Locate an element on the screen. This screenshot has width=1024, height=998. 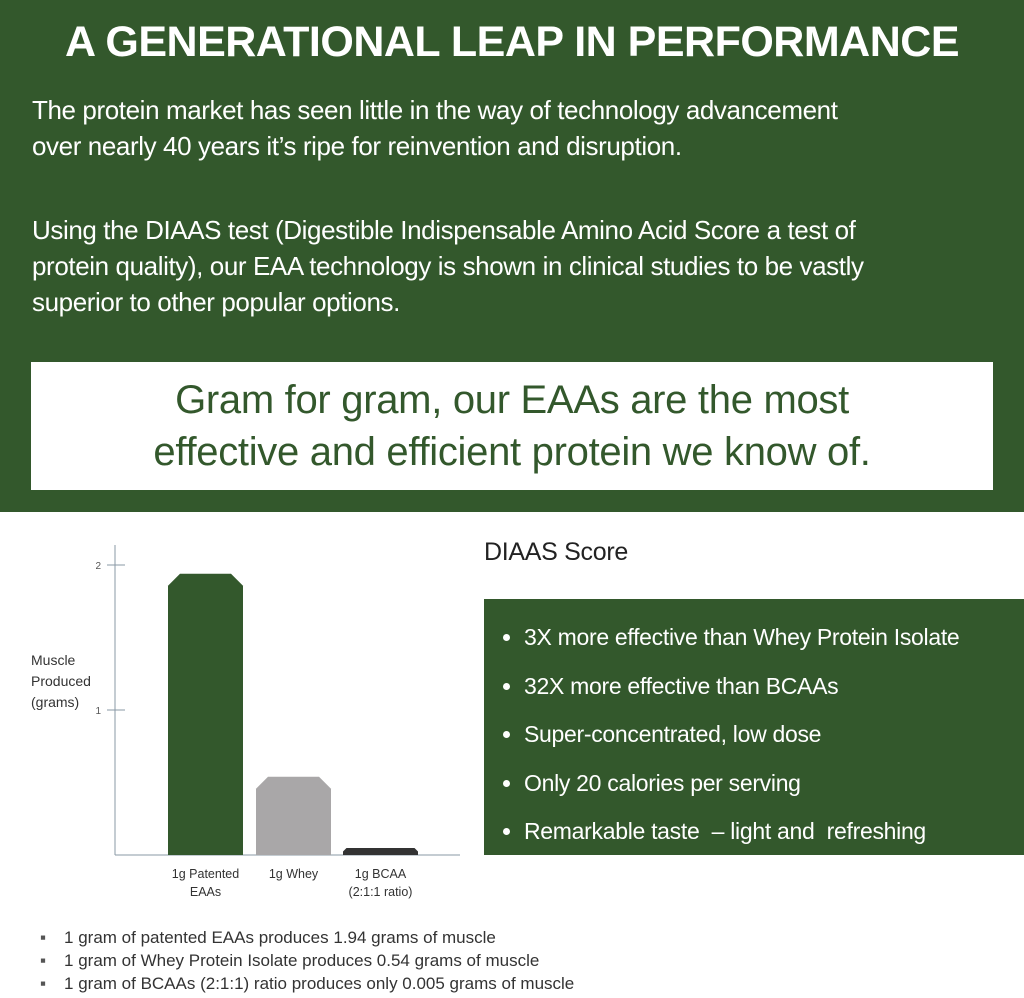
panel-heading: DIAAS Score is located at coordinates (556, 552).